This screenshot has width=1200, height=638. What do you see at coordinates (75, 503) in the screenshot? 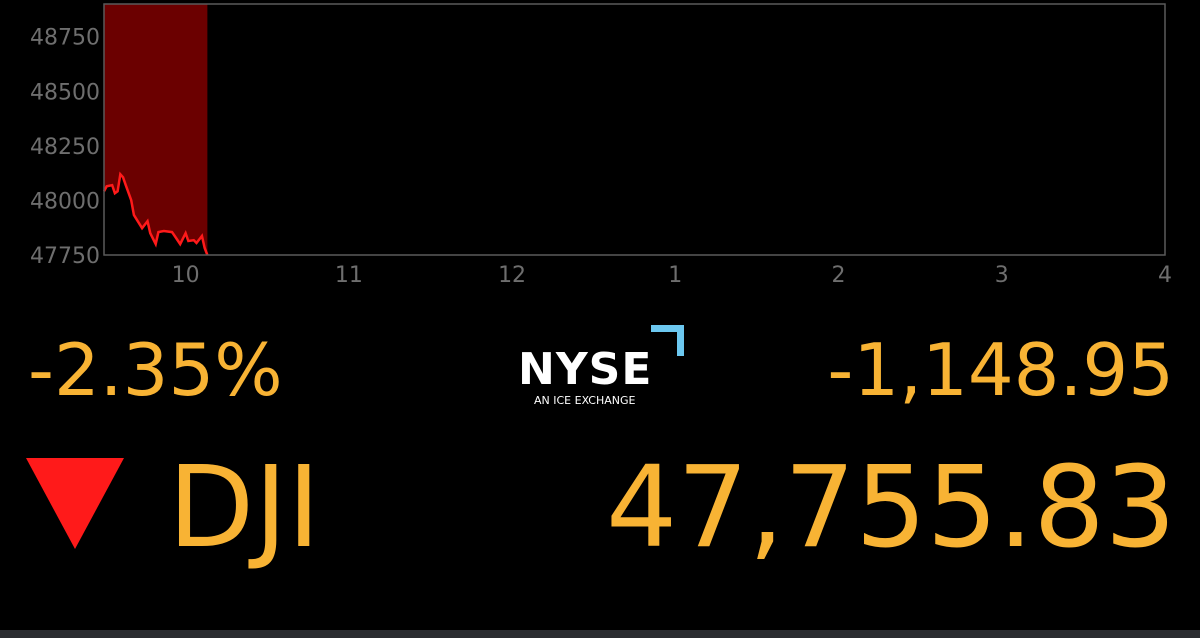
I see `down-arrow-icon` at bounding box center [75, 503].